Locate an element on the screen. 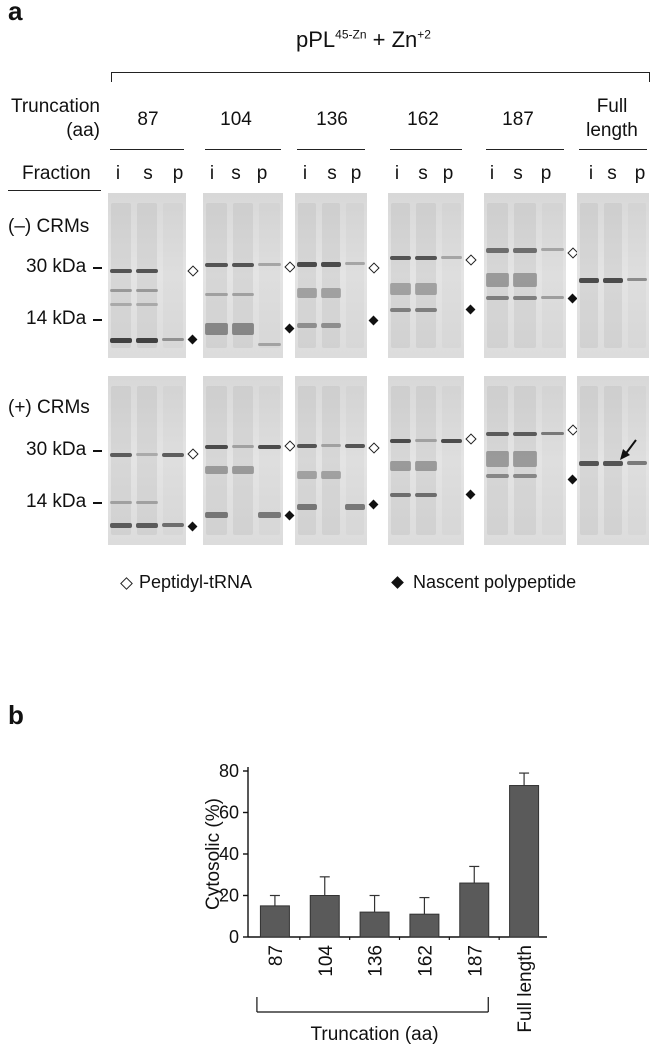  y-tick-label: 40 is located at coordinates (229, 854).